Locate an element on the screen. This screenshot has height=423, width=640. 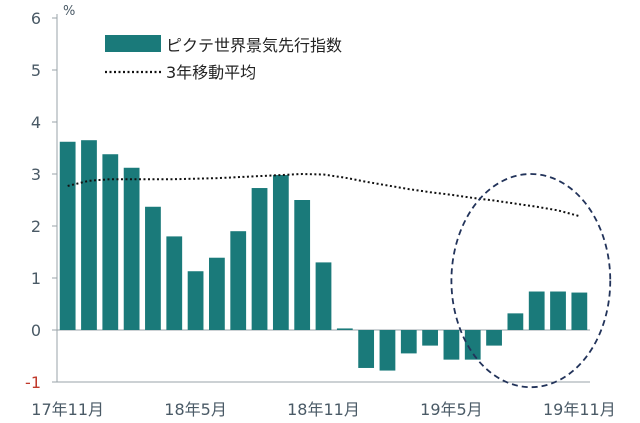
x-tick-label: 19年11月 is located at coordinates (579, 409).